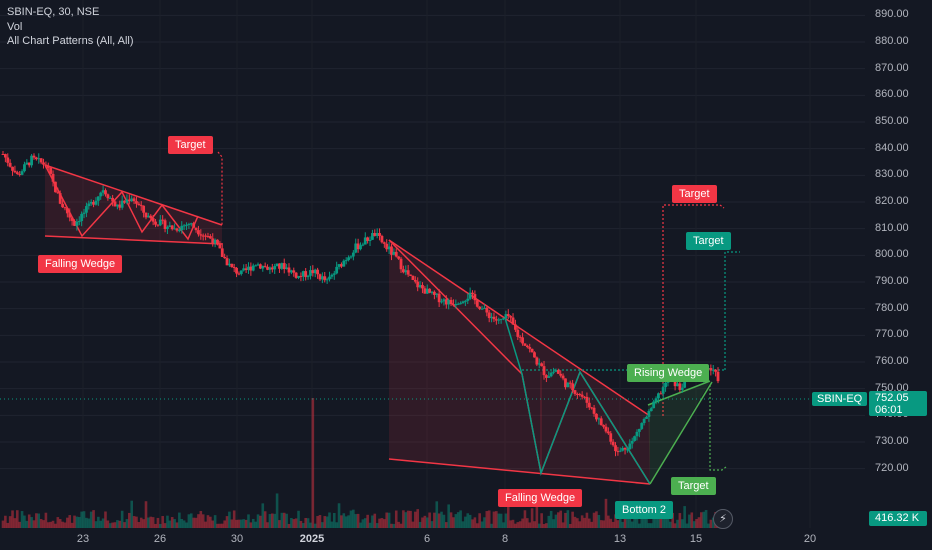 This screenshot has height=550, width=932. I want to click on y-tick-label: 820.00, so click(892, 201).